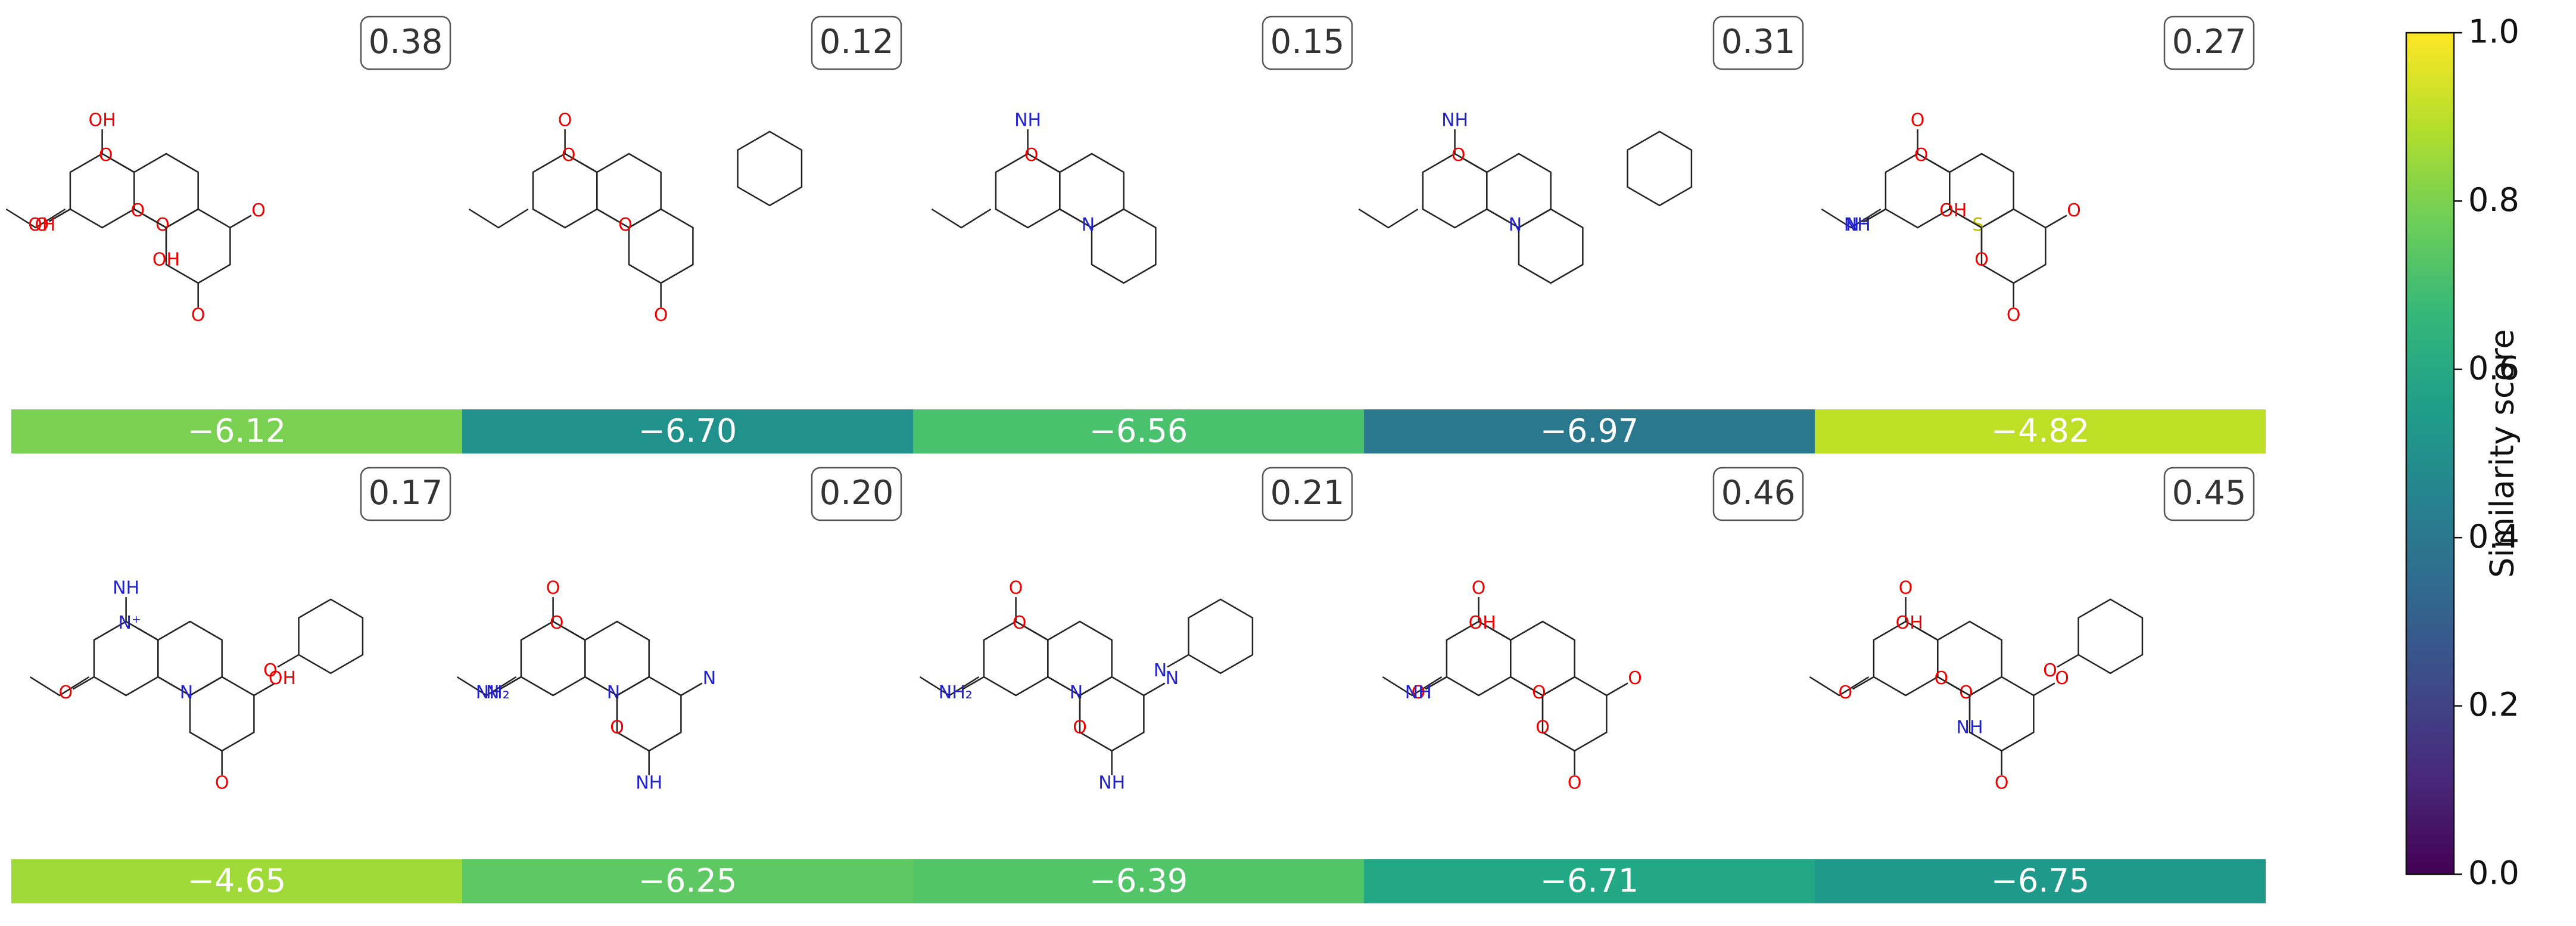  I want to click on colorbar-tick-label: 0.0, so click(2493, 873).